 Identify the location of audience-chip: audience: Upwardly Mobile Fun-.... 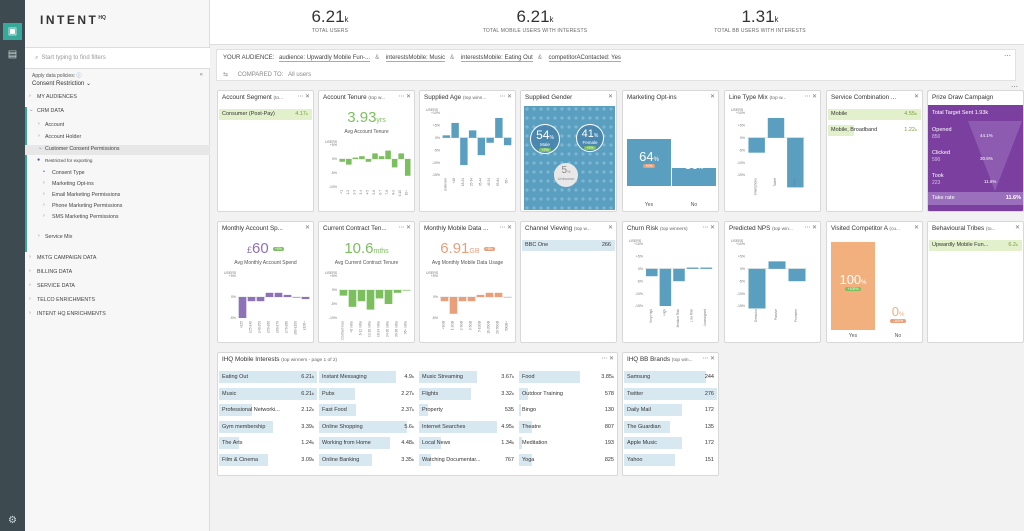
(325, 58).